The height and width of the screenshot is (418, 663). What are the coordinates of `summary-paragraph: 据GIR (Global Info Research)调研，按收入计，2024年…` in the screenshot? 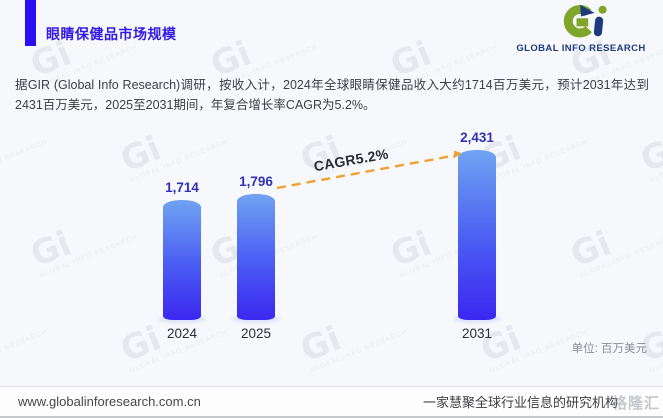 It's located at (332, 94).